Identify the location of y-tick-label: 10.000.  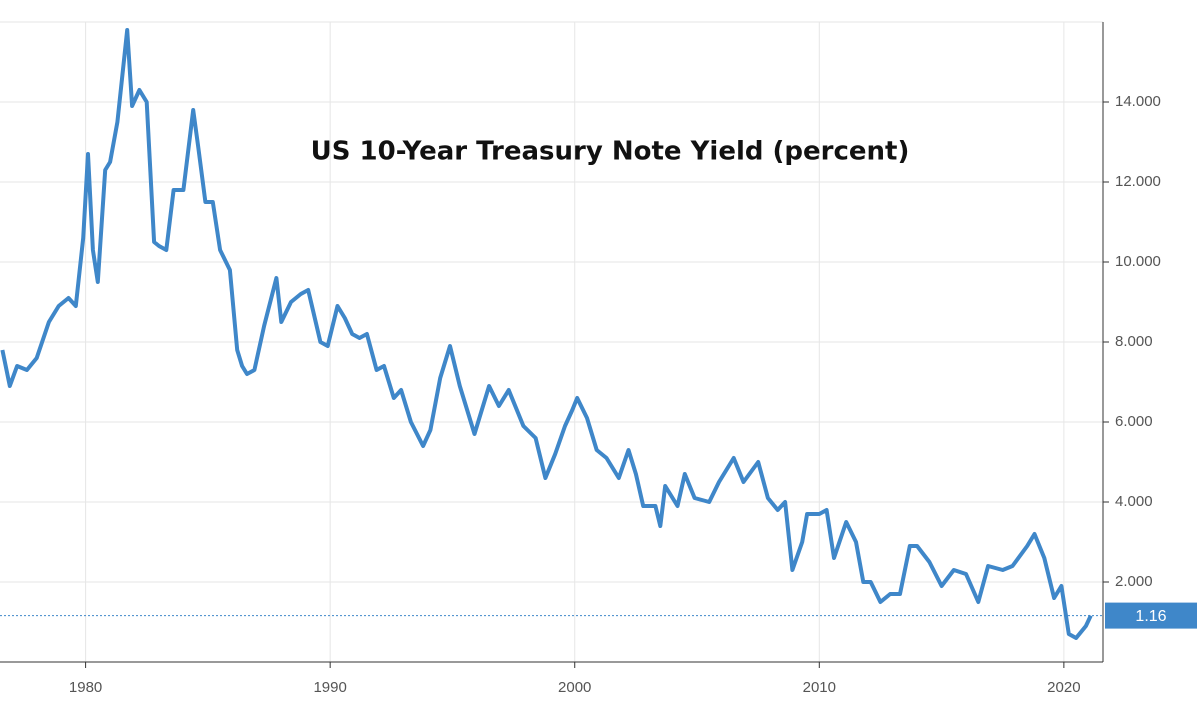
(1138, 261).